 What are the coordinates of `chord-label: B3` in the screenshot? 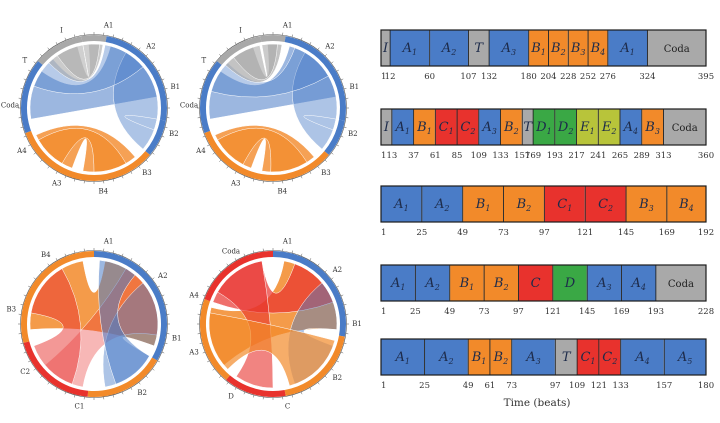 It's located at (147, 173).